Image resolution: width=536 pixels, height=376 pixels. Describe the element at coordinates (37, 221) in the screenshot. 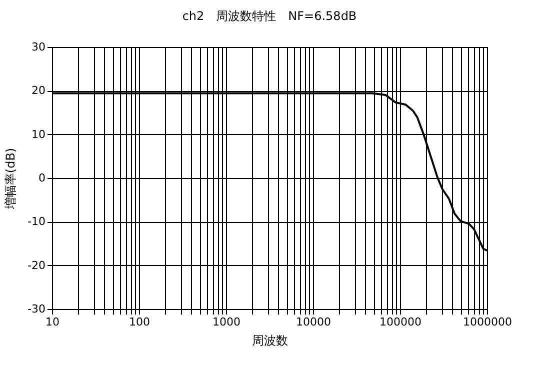

I see `y-tick-label: -10` at that location.